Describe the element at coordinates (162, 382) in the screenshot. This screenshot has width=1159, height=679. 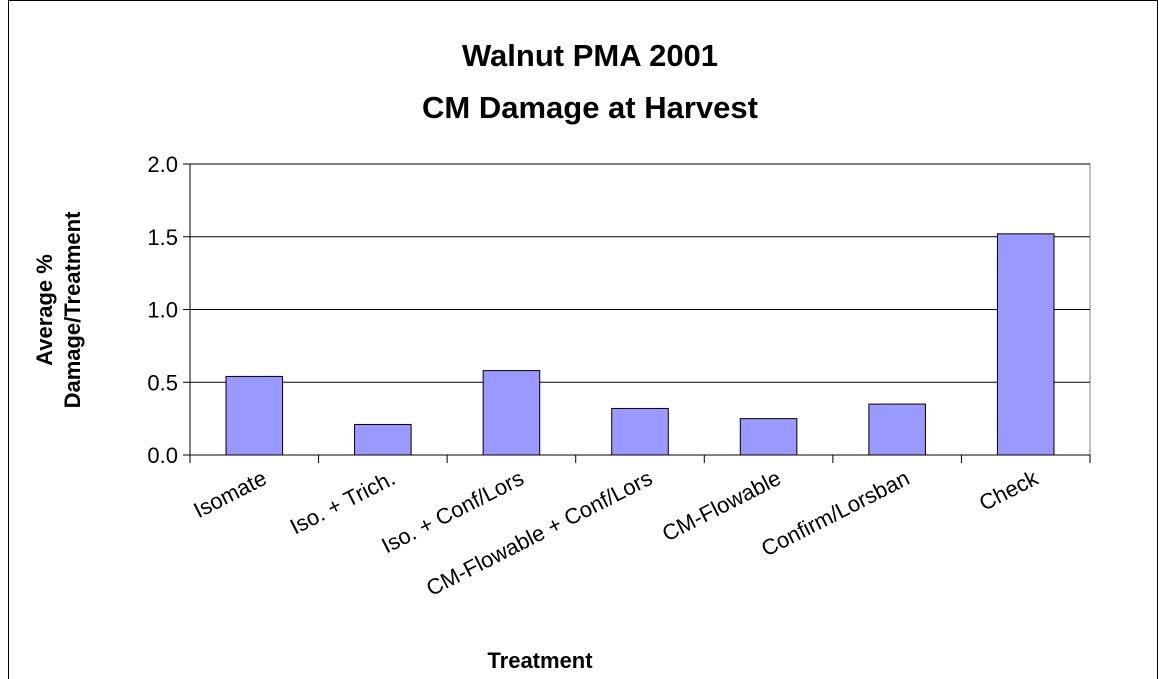
I see `y-tick-label: 0.5` at that location.